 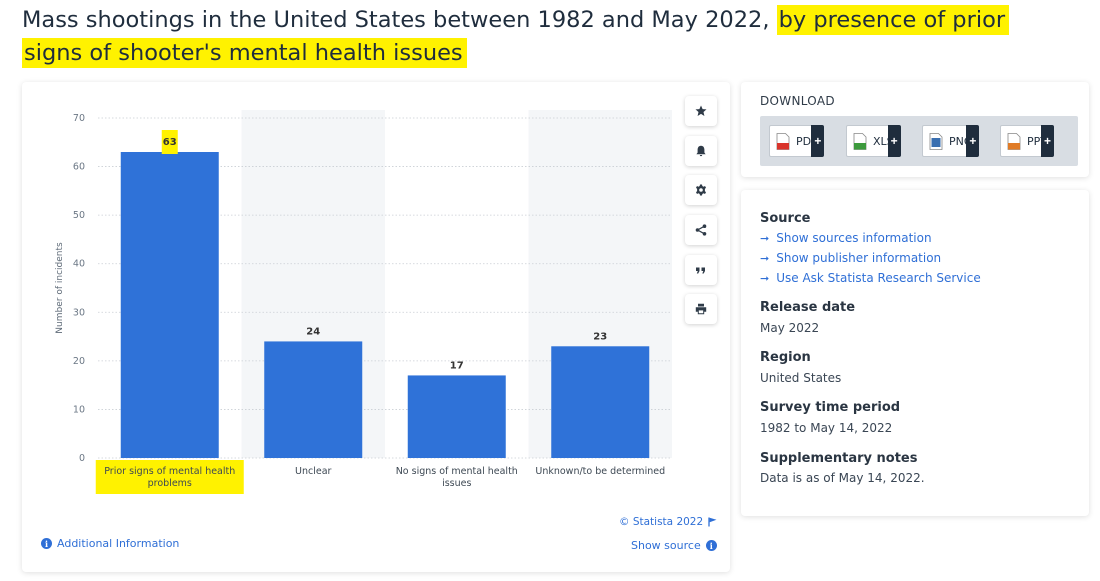 I want to click on source-heading: Source, so click(x=785, y=218).